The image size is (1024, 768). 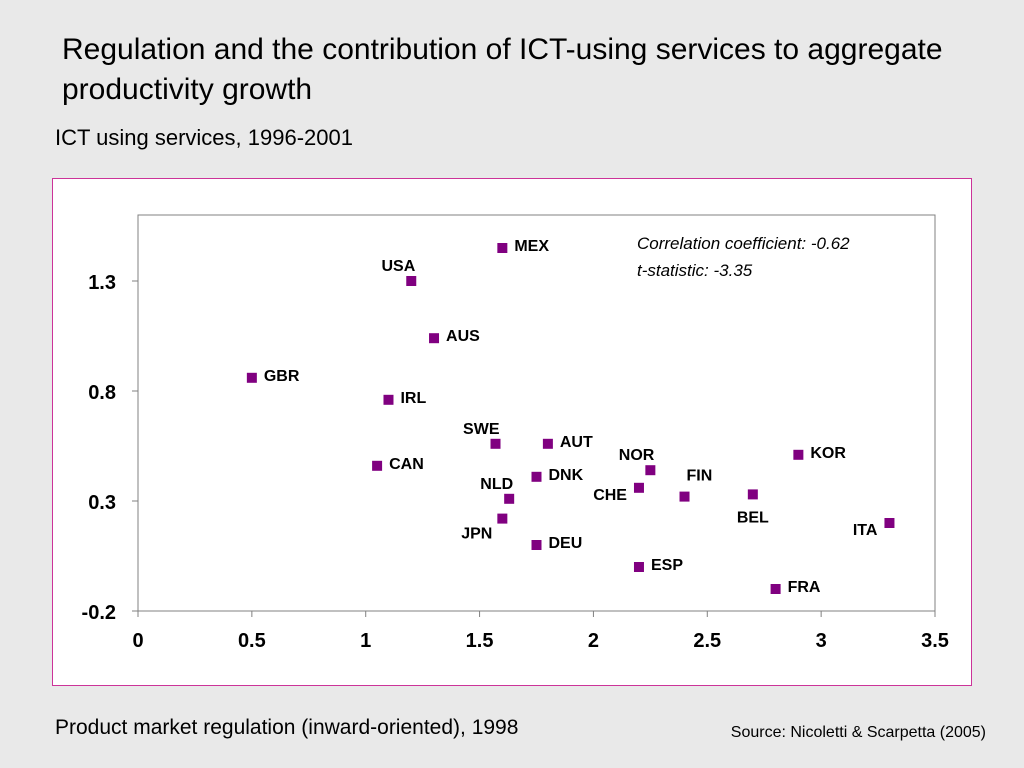 What do you see at coordinates (102, 503) in the screenshot?
I see `y-tick-label: 0.3` at bounding box center [102, 503].